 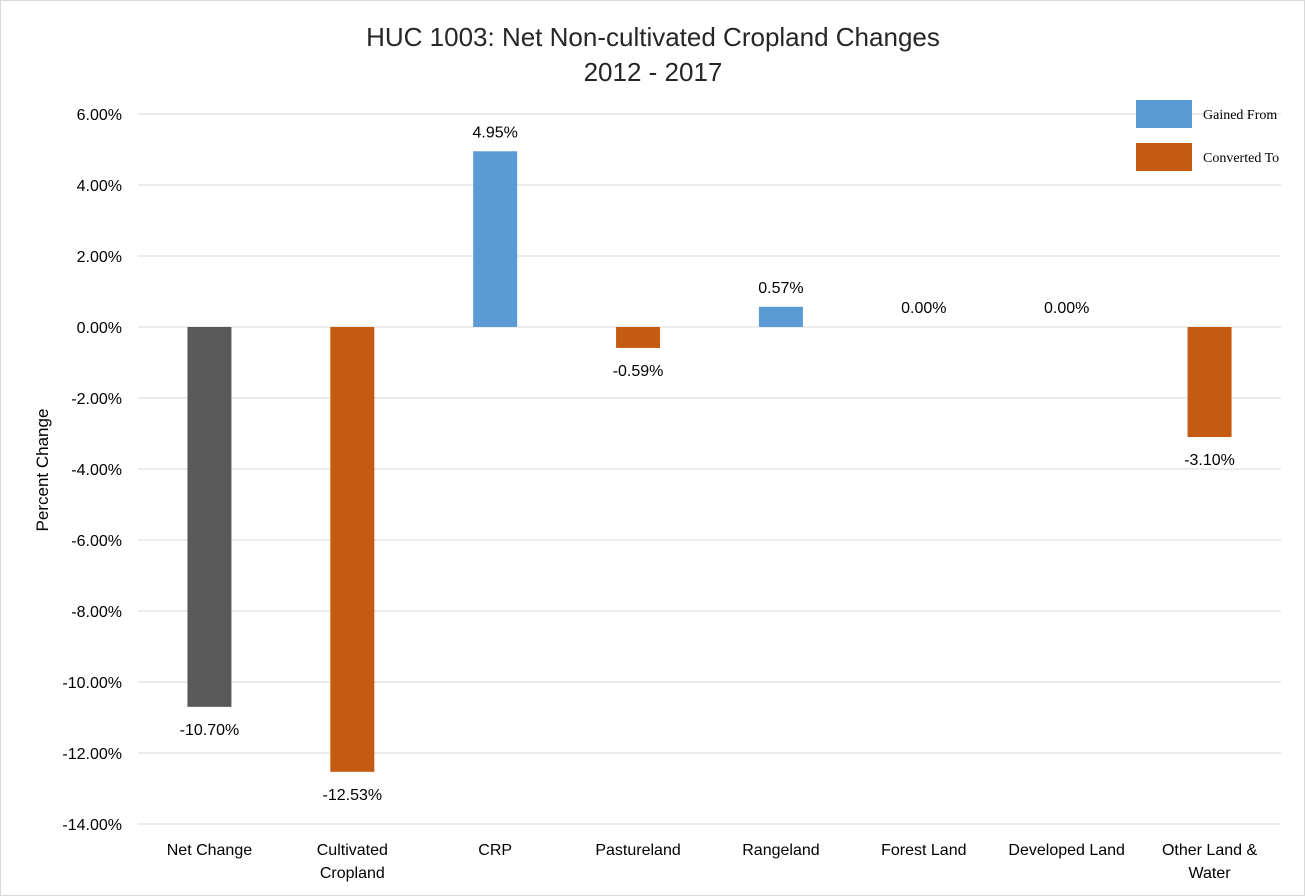 What do you see at coordinates (1210, 873) in the screenshot?
I see `x-category-label: Water` at bounding box center [1210, 873].